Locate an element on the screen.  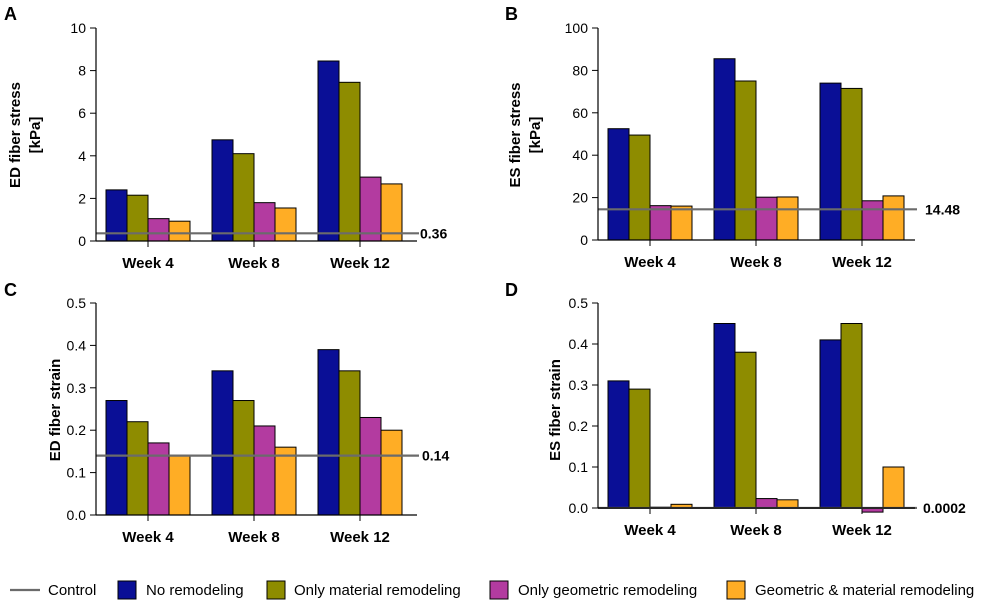
panel-letter: D is located at coordinates (511, 290).